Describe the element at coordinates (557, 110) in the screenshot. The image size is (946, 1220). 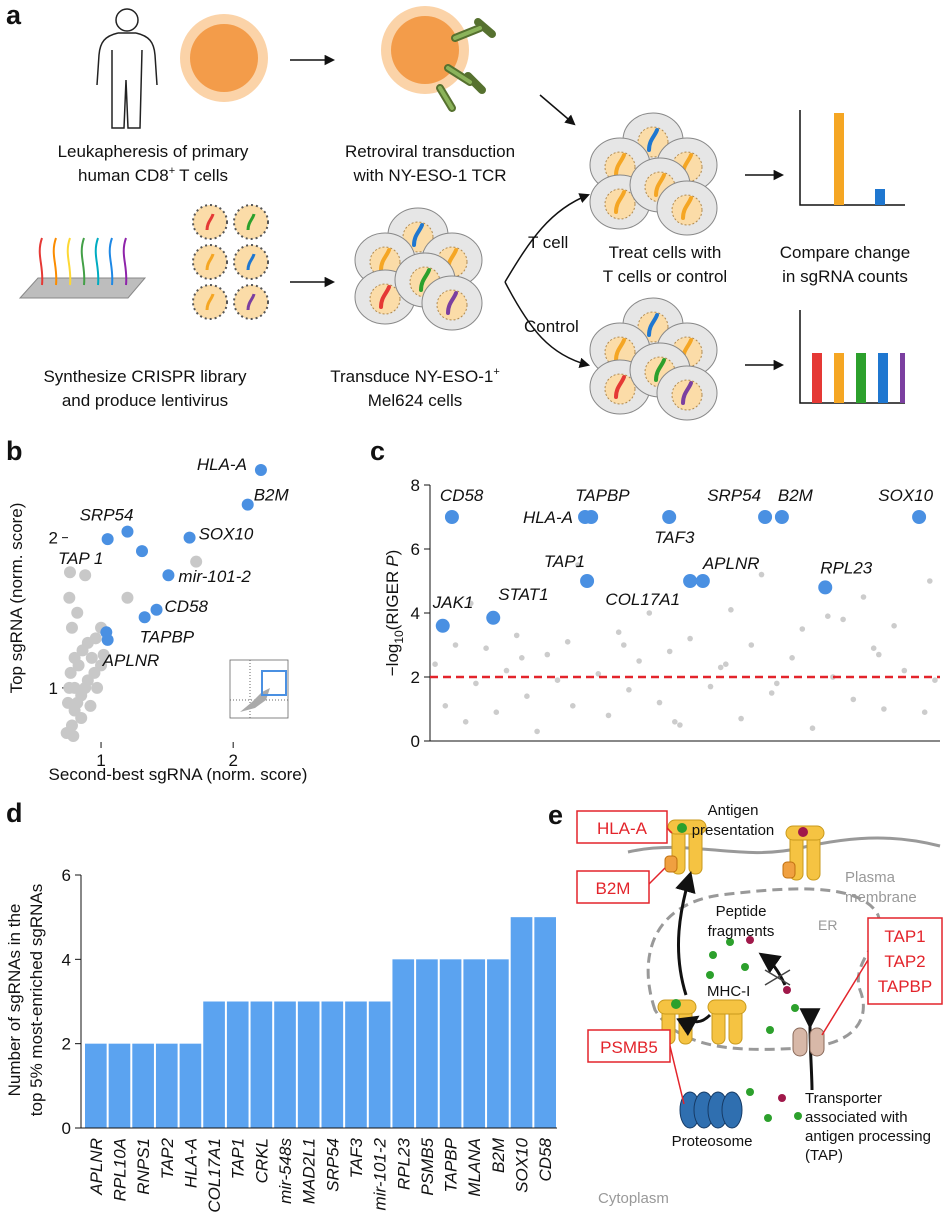
I see `arrow` at that location.